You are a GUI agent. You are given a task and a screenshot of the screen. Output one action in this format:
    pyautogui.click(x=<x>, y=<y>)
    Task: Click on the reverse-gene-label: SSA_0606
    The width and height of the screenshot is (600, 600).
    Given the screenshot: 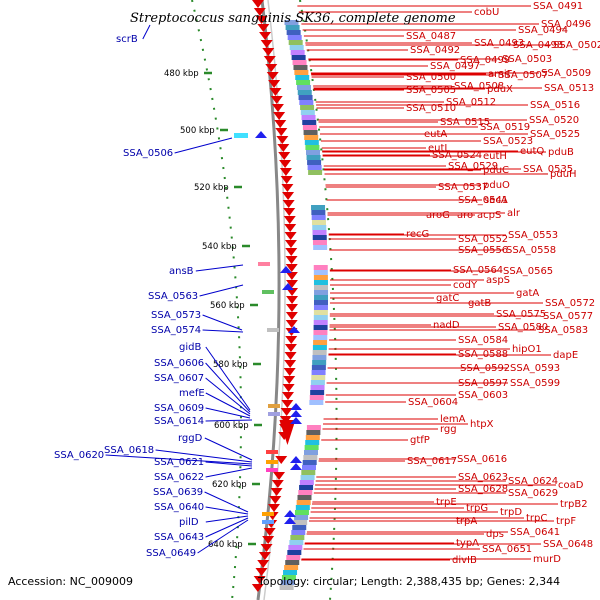 What is the action you would take?
    pyautogui.click(x=179, y=363)
    